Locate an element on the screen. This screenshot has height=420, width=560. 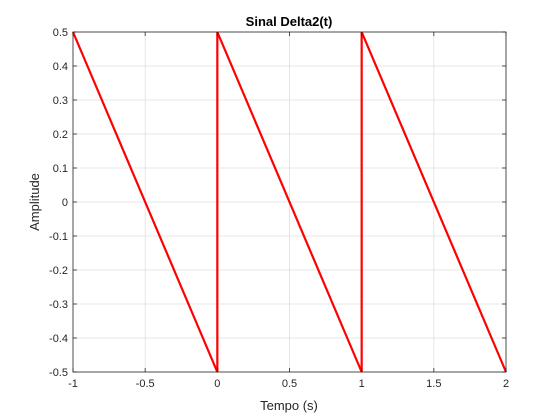
chart-title: Sinal Delta2(t) is located at coordinates (289, 21).